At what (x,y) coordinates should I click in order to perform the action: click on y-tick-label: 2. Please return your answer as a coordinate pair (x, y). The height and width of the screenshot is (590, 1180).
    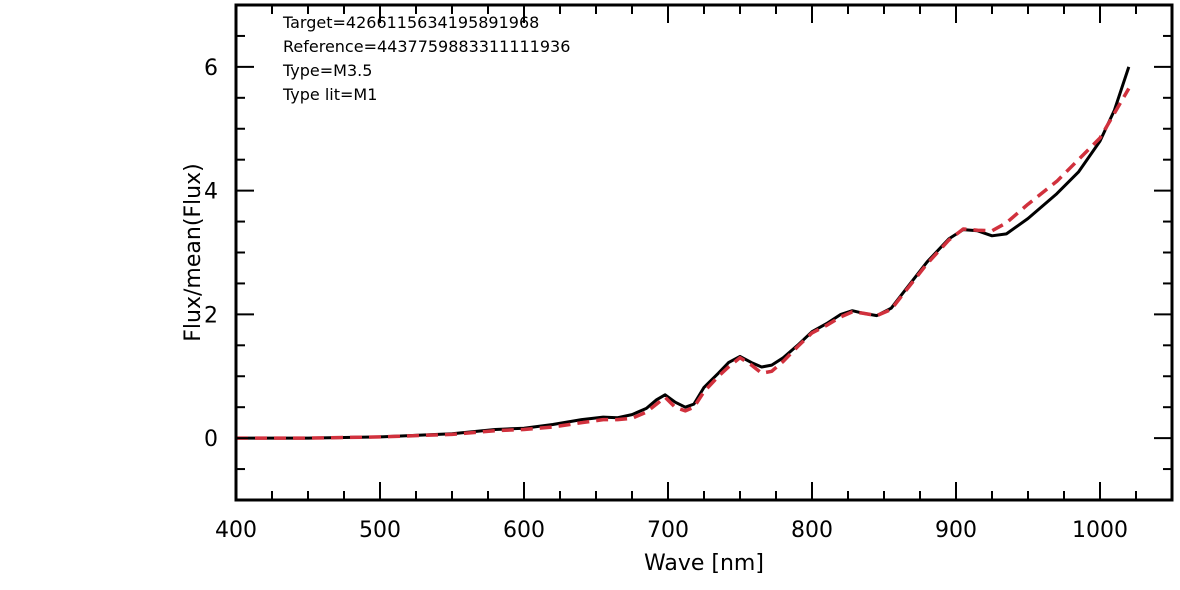
    Looking at the image, I should click on (211, 315).